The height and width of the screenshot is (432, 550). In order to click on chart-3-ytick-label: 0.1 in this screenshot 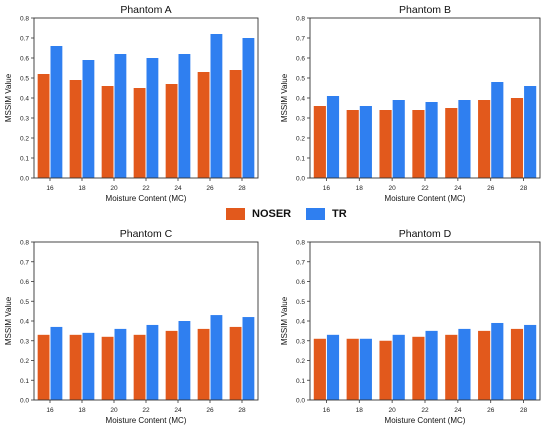, I will do `click(24, 381)`.